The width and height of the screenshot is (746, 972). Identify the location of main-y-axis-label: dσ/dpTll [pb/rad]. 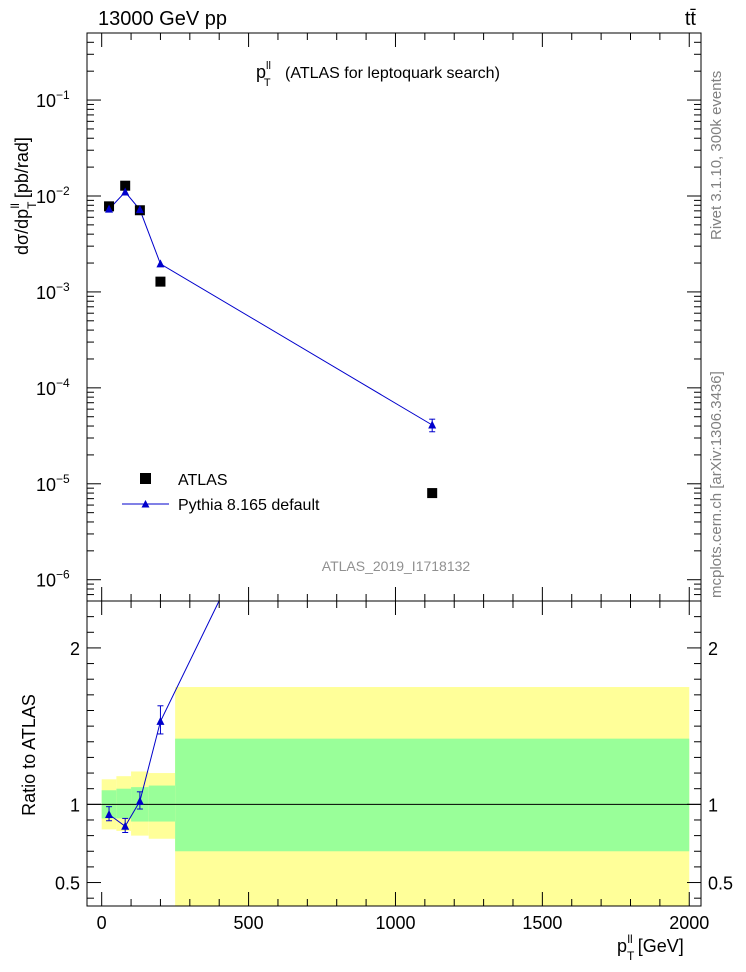
(23, 196).